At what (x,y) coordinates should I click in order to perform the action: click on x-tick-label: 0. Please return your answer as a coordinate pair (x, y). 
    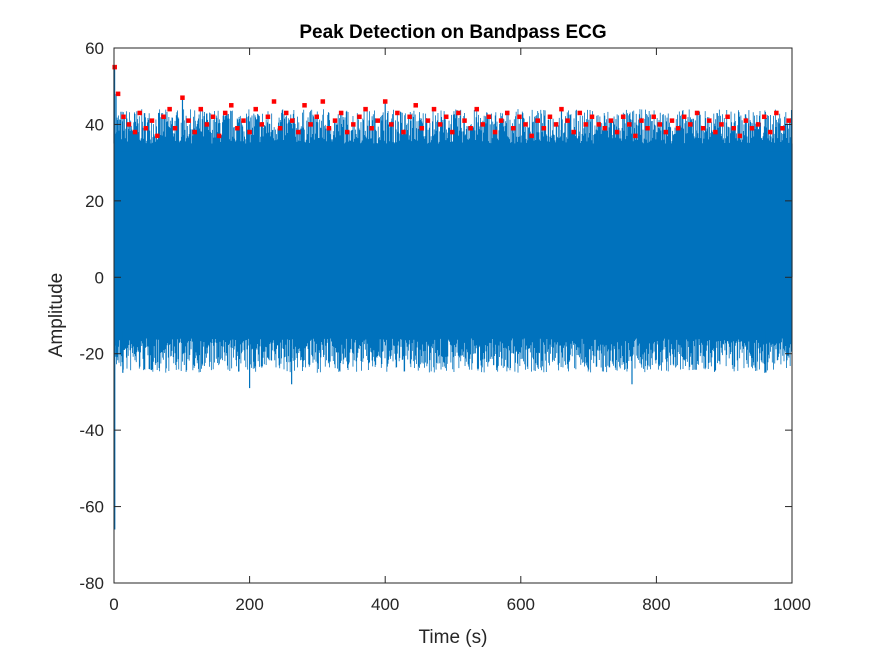
    Looking at the image, I should click on (113, 604).